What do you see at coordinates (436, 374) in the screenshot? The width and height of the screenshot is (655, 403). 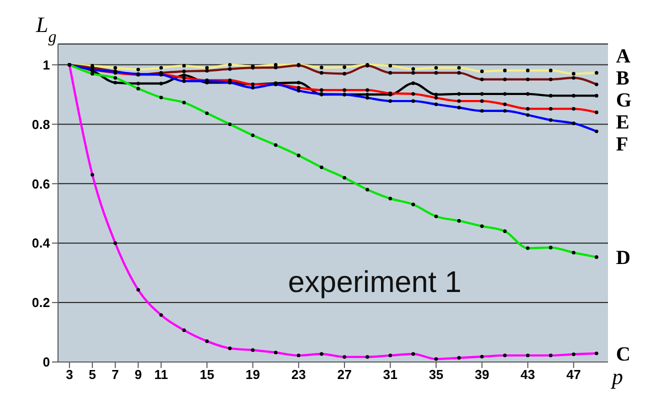 I see `x-tick-label: 35` at bounding box center [436, 374].